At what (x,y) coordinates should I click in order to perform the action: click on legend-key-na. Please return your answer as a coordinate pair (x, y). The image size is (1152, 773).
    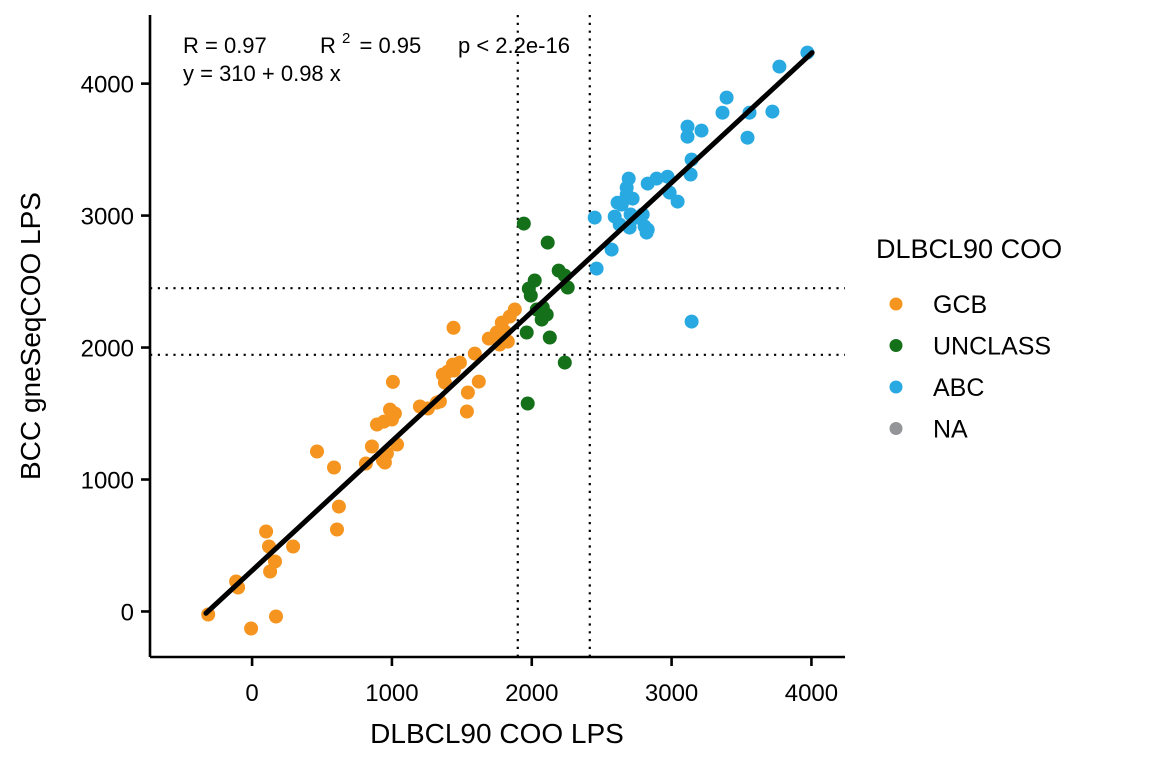
    Looking at the image, I should click on (896, 428).